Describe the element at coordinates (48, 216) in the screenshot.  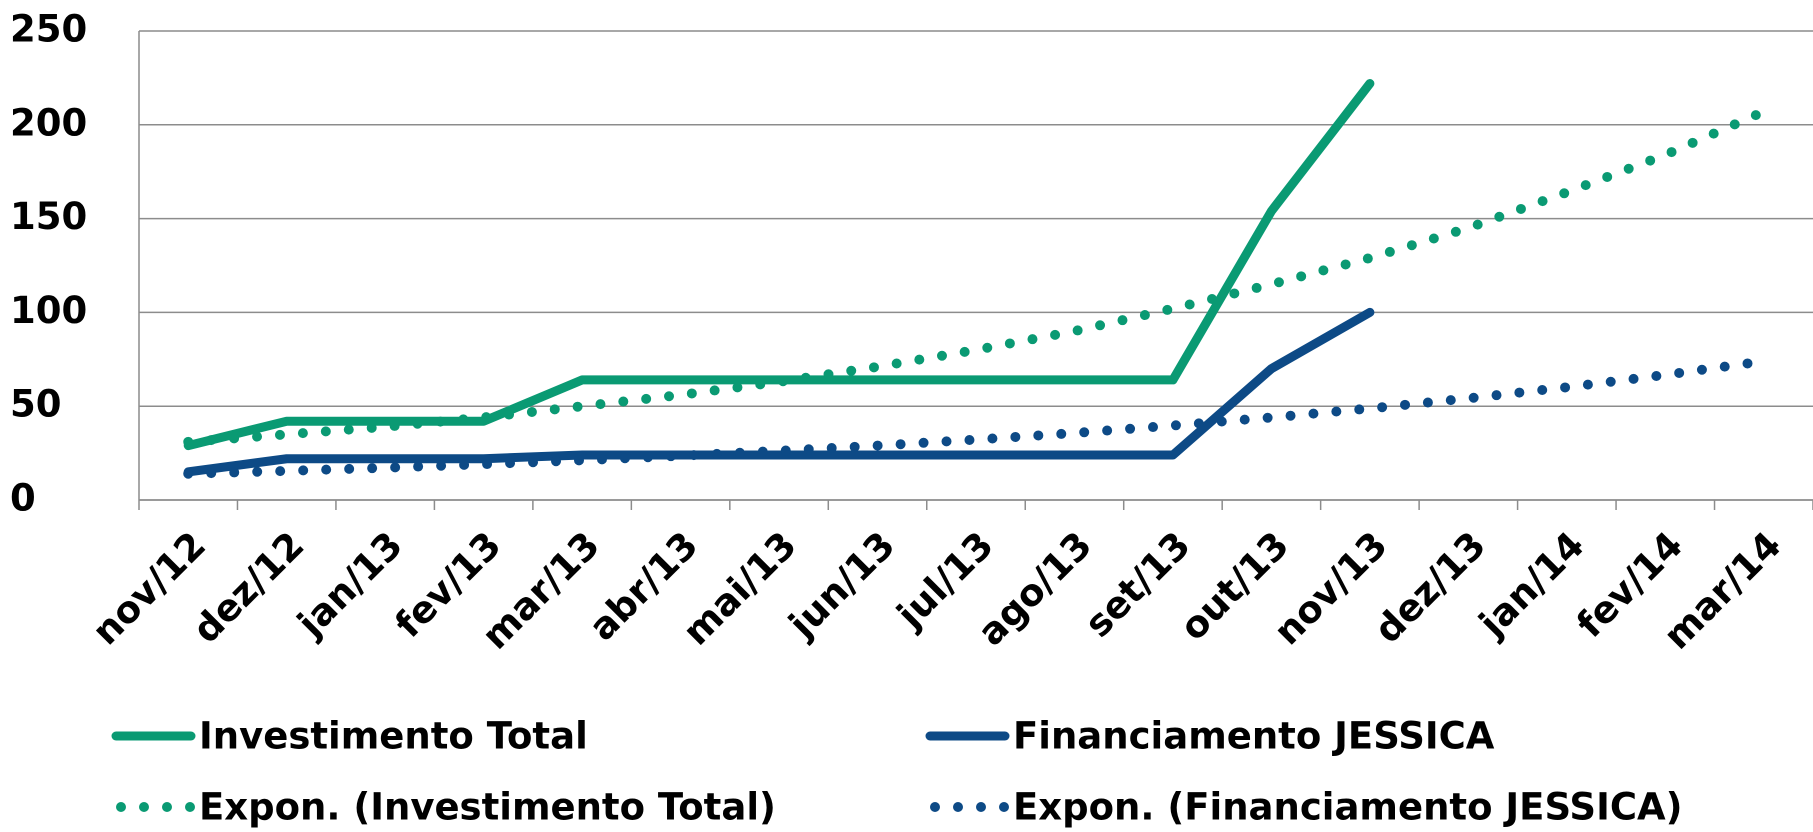
I see `y-tick-label: 150` at that location.